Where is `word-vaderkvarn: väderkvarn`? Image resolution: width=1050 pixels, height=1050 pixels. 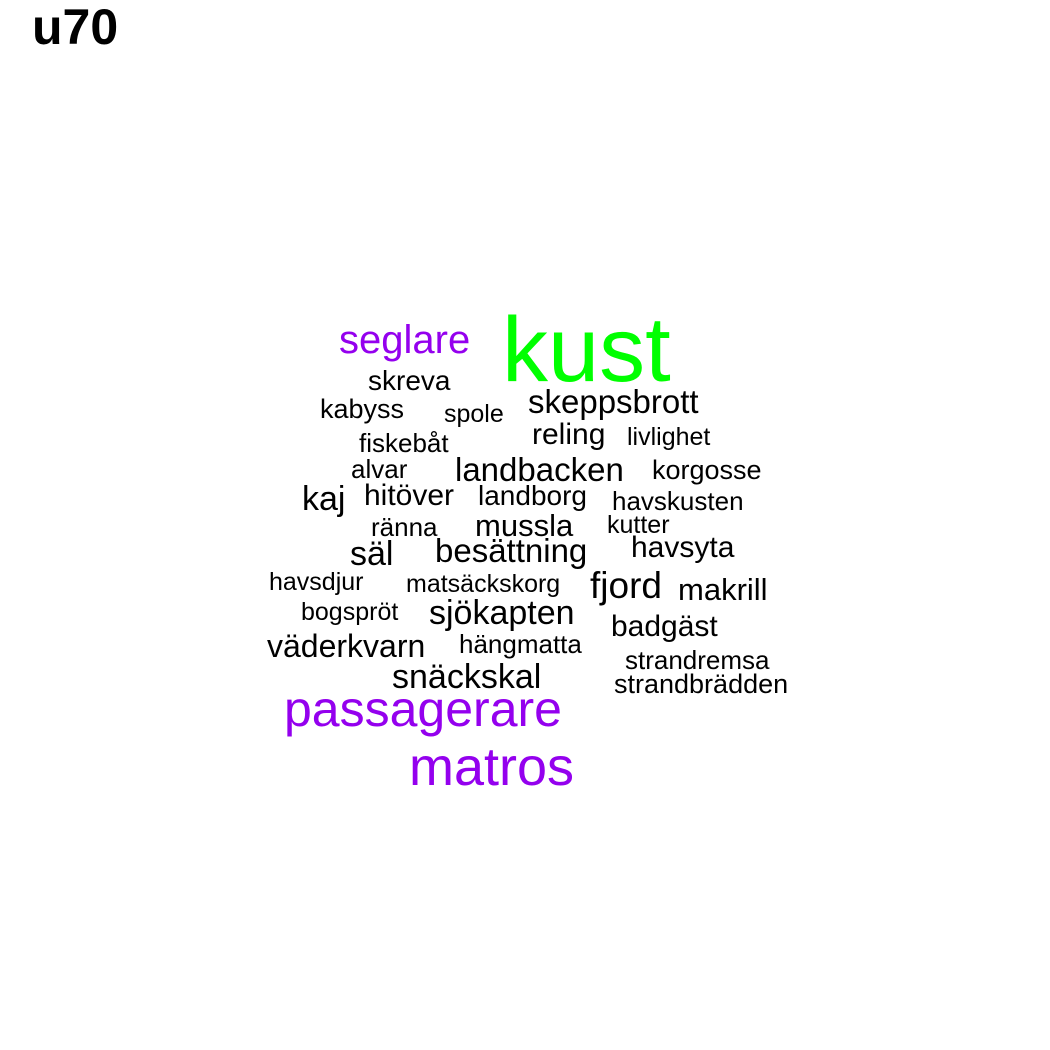
word-vaderkvarn: väderkvarn is located at coordinates (346, 646).